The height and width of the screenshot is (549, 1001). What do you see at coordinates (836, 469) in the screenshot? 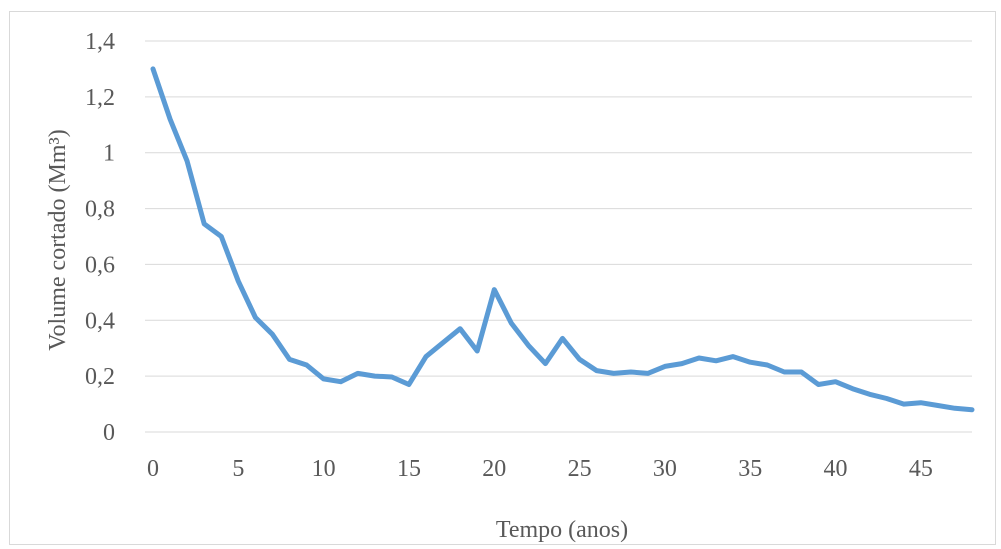
I see `x-tick-label: 40` at bounding box center [836, 469].